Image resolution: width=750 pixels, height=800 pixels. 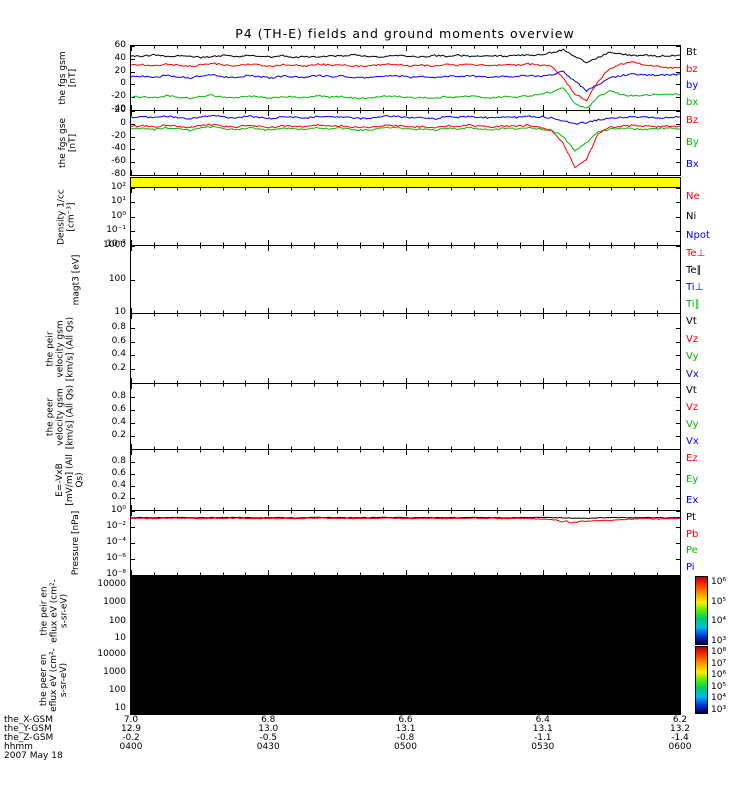 I want to click on colorbar-spec_peer, so click(x=701, y=680).